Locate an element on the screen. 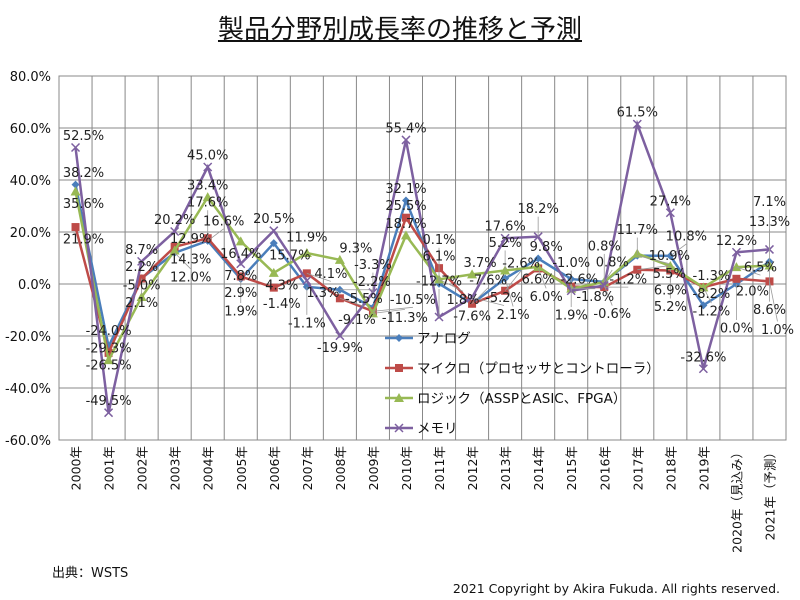  data-label: 20.2% is located at coordinates (174, 220).